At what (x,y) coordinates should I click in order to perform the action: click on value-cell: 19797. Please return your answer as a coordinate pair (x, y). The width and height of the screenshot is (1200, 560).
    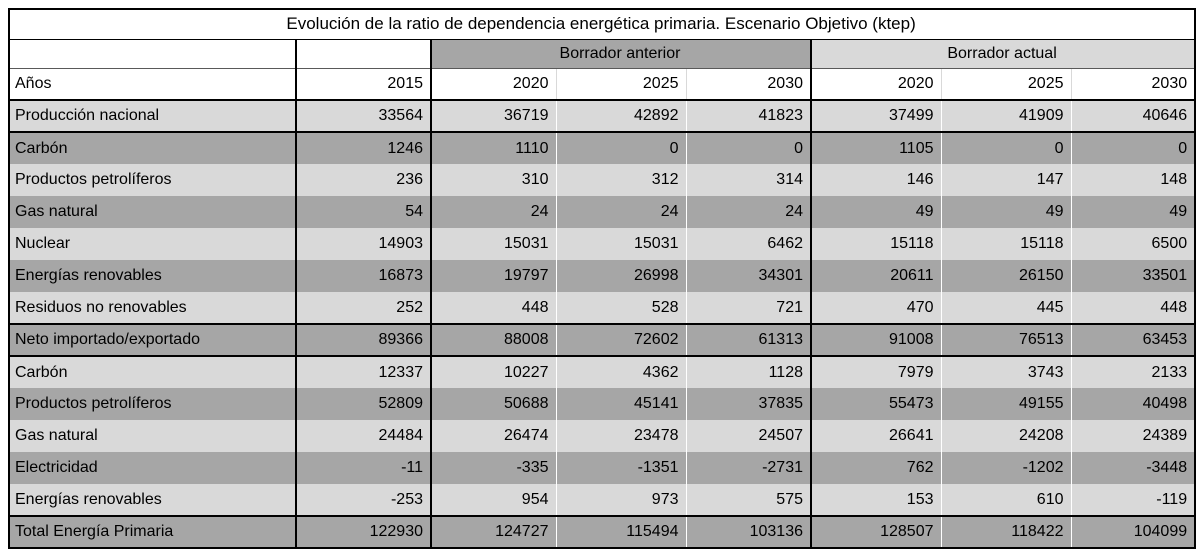
    Looking at the image, I should click on (494, 276).